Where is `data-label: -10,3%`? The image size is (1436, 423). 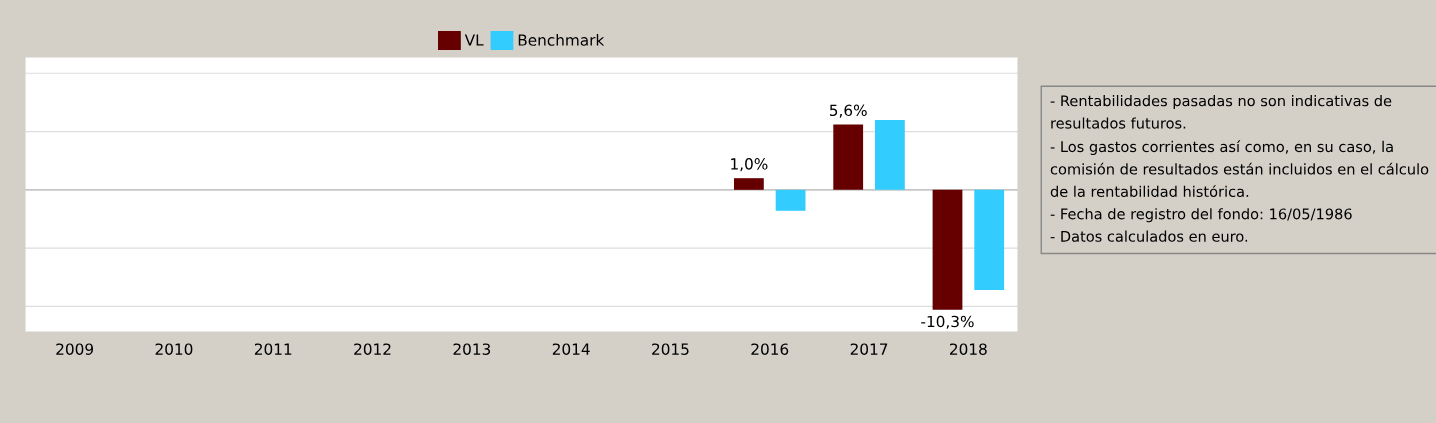 data-label: -10,3% is located at coordinates (947, 322).